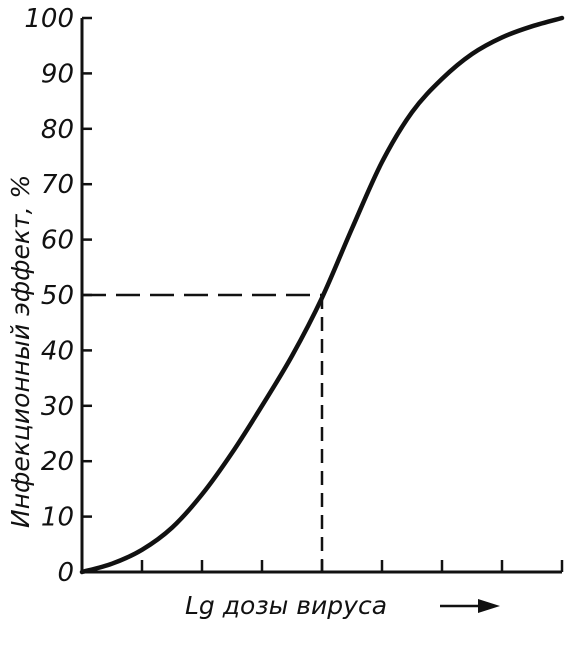 Image resolution: width=567 pixels, height=657 pixels. Describe the element at coordinates (65, 573) in the screenshot. I see `y-tick-label: 0` at that location.